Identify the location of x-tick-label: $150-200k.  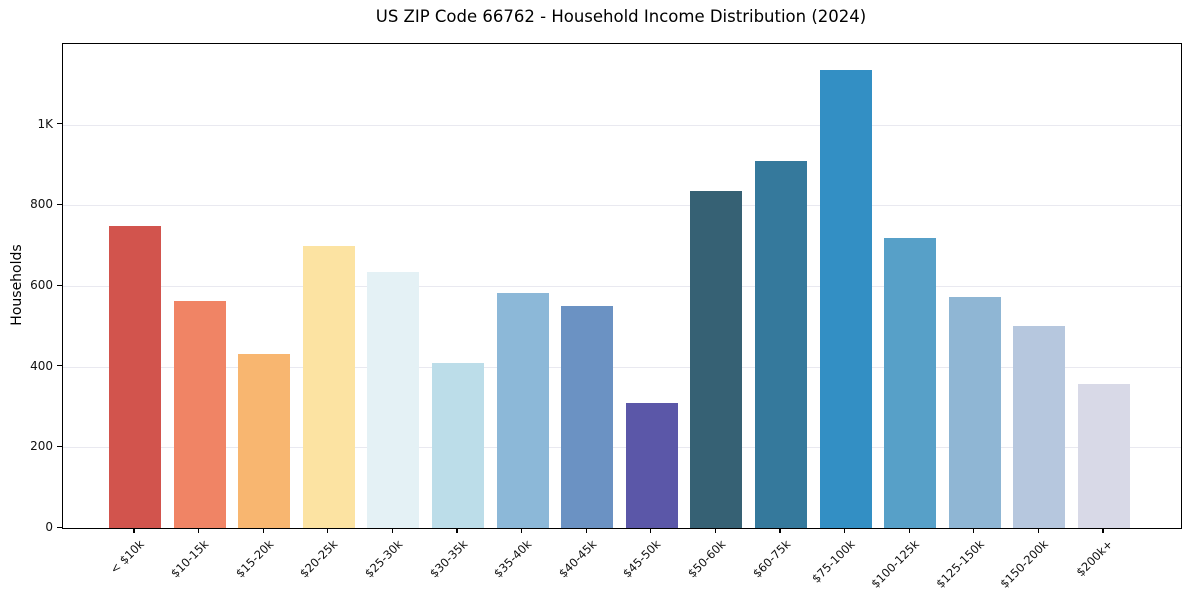
(1024, 563).